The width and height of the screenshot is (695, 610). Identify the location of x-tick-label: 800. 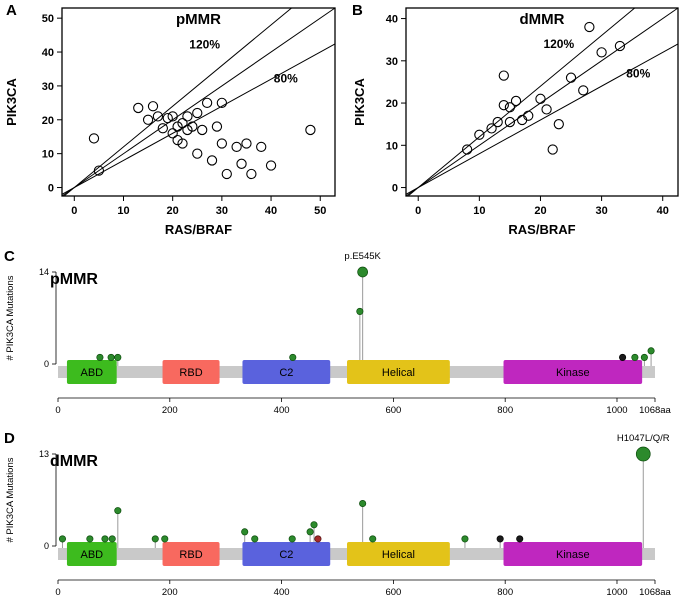
(505, 410).